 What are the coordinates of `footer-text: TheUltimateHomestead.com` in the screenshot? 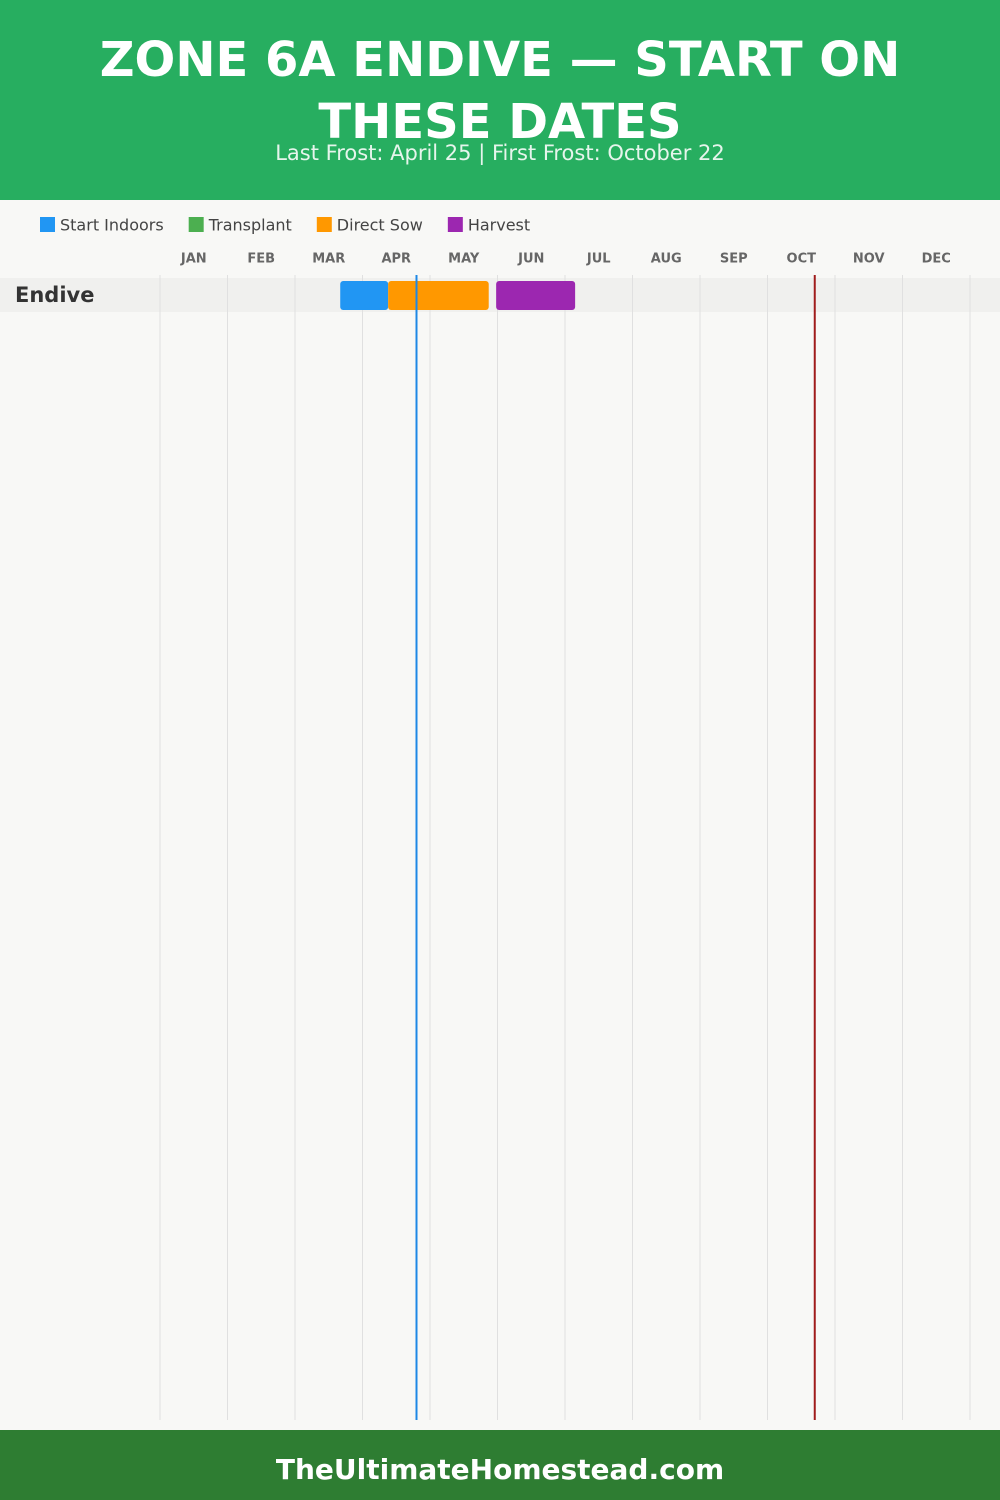 It's located at (500, 1469).